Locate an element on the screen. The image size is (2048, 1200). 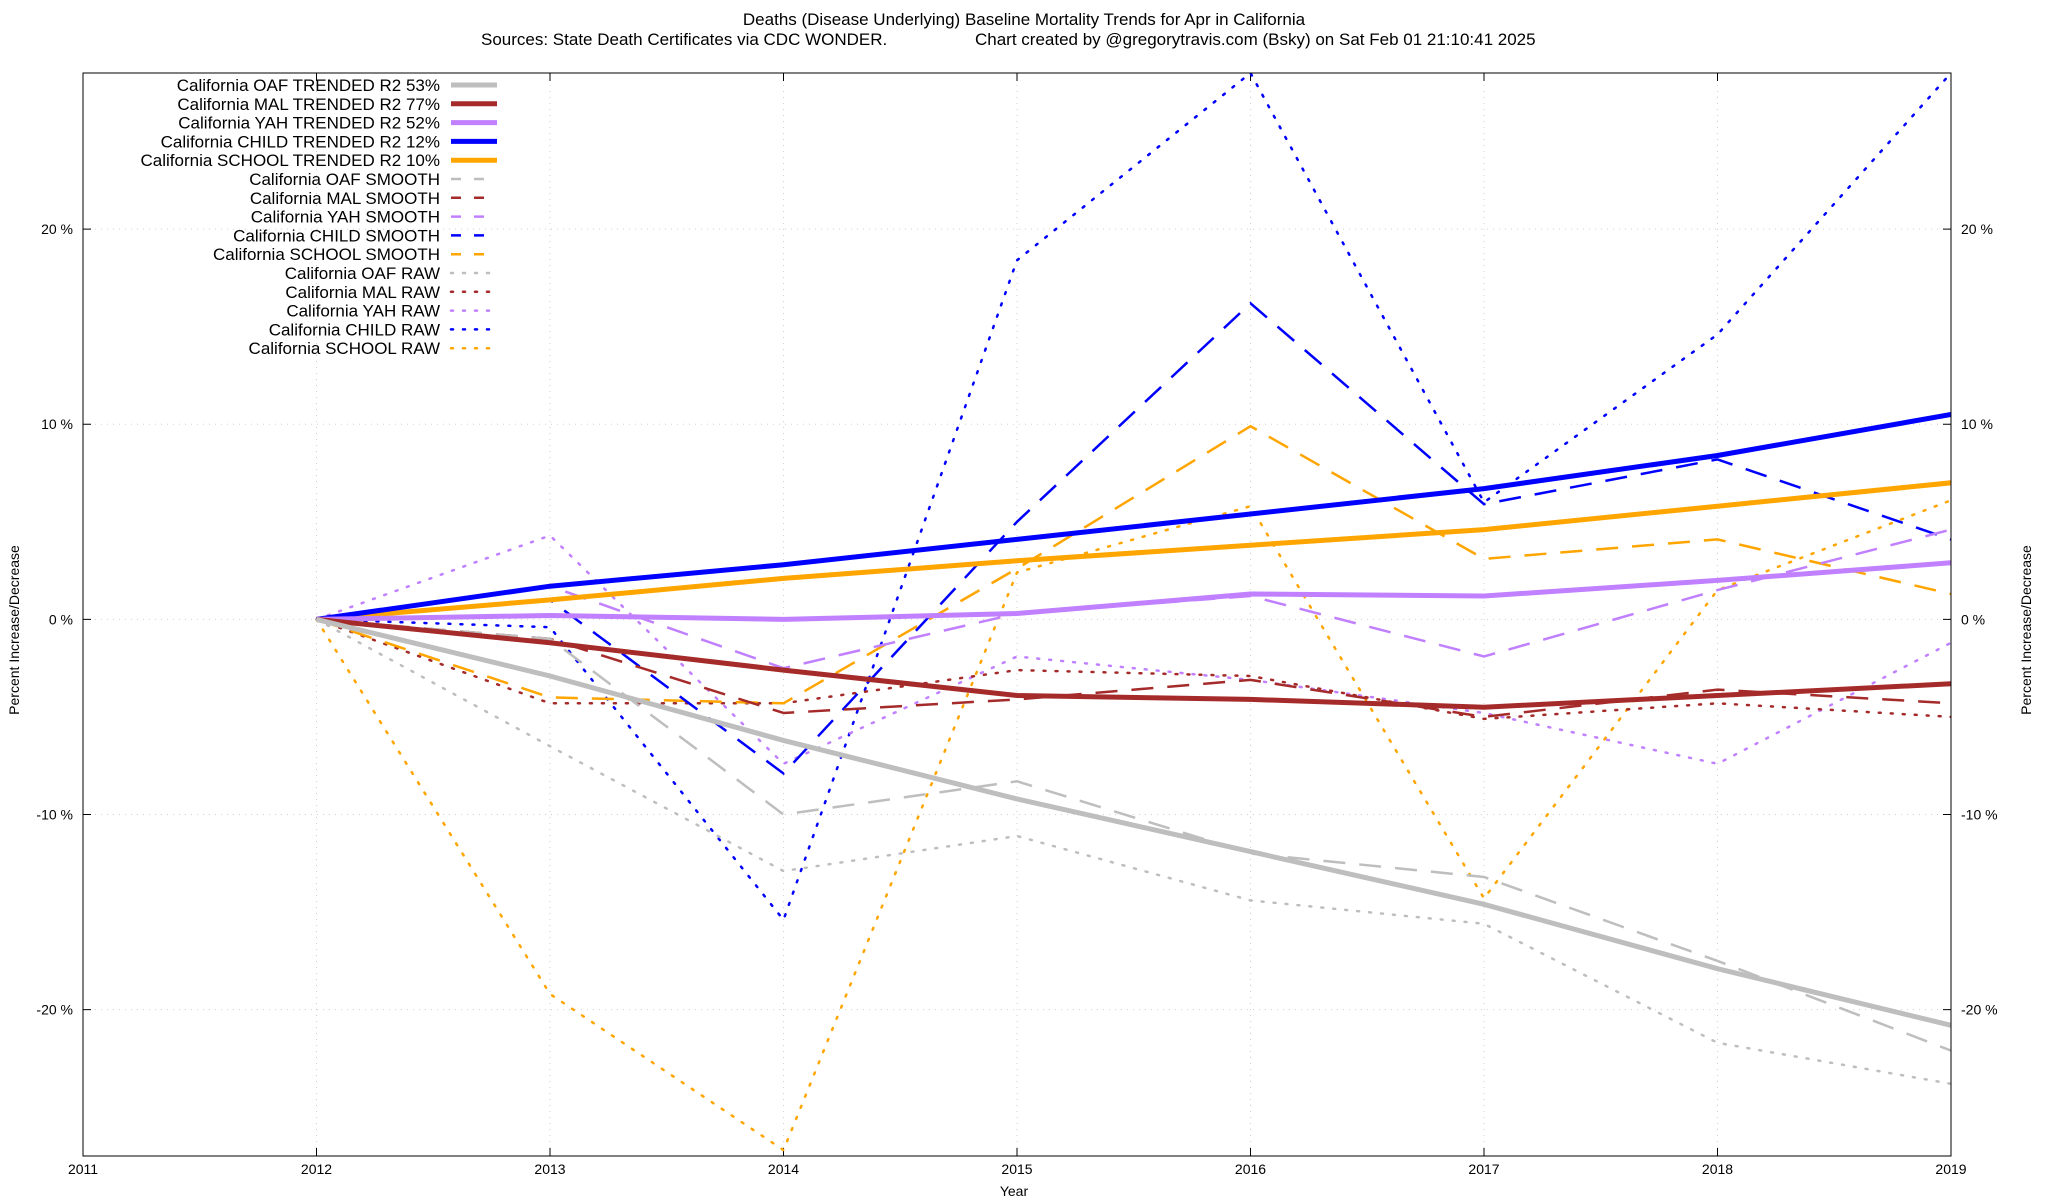
x-tick-label: 2012 is located at coordinates (316, 1169).